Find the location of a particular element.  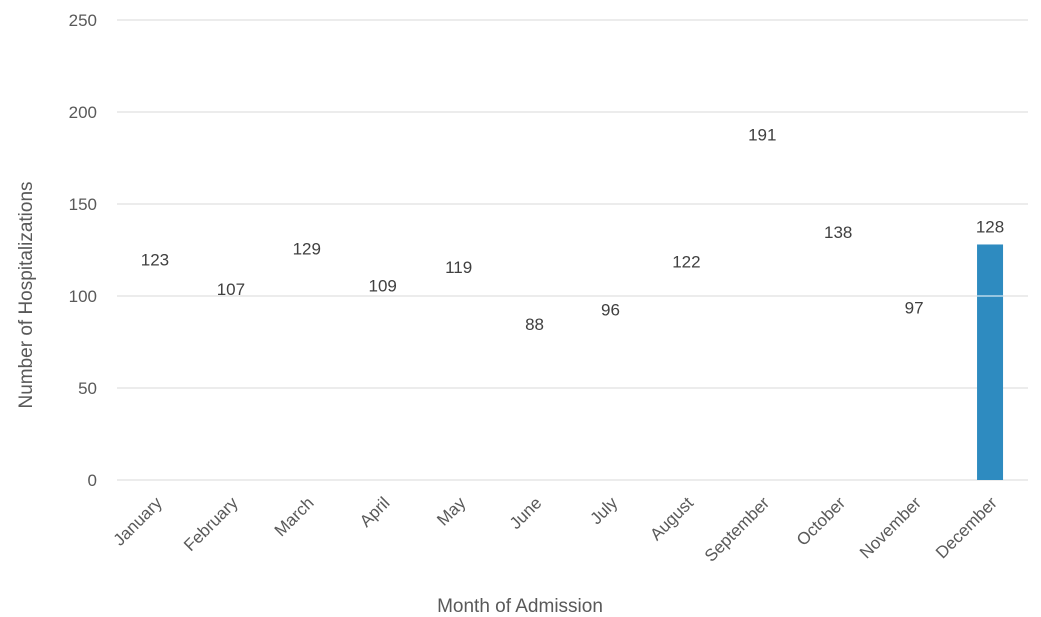

x-axis-title: Month of Admission is located at coordinates (520, 606).